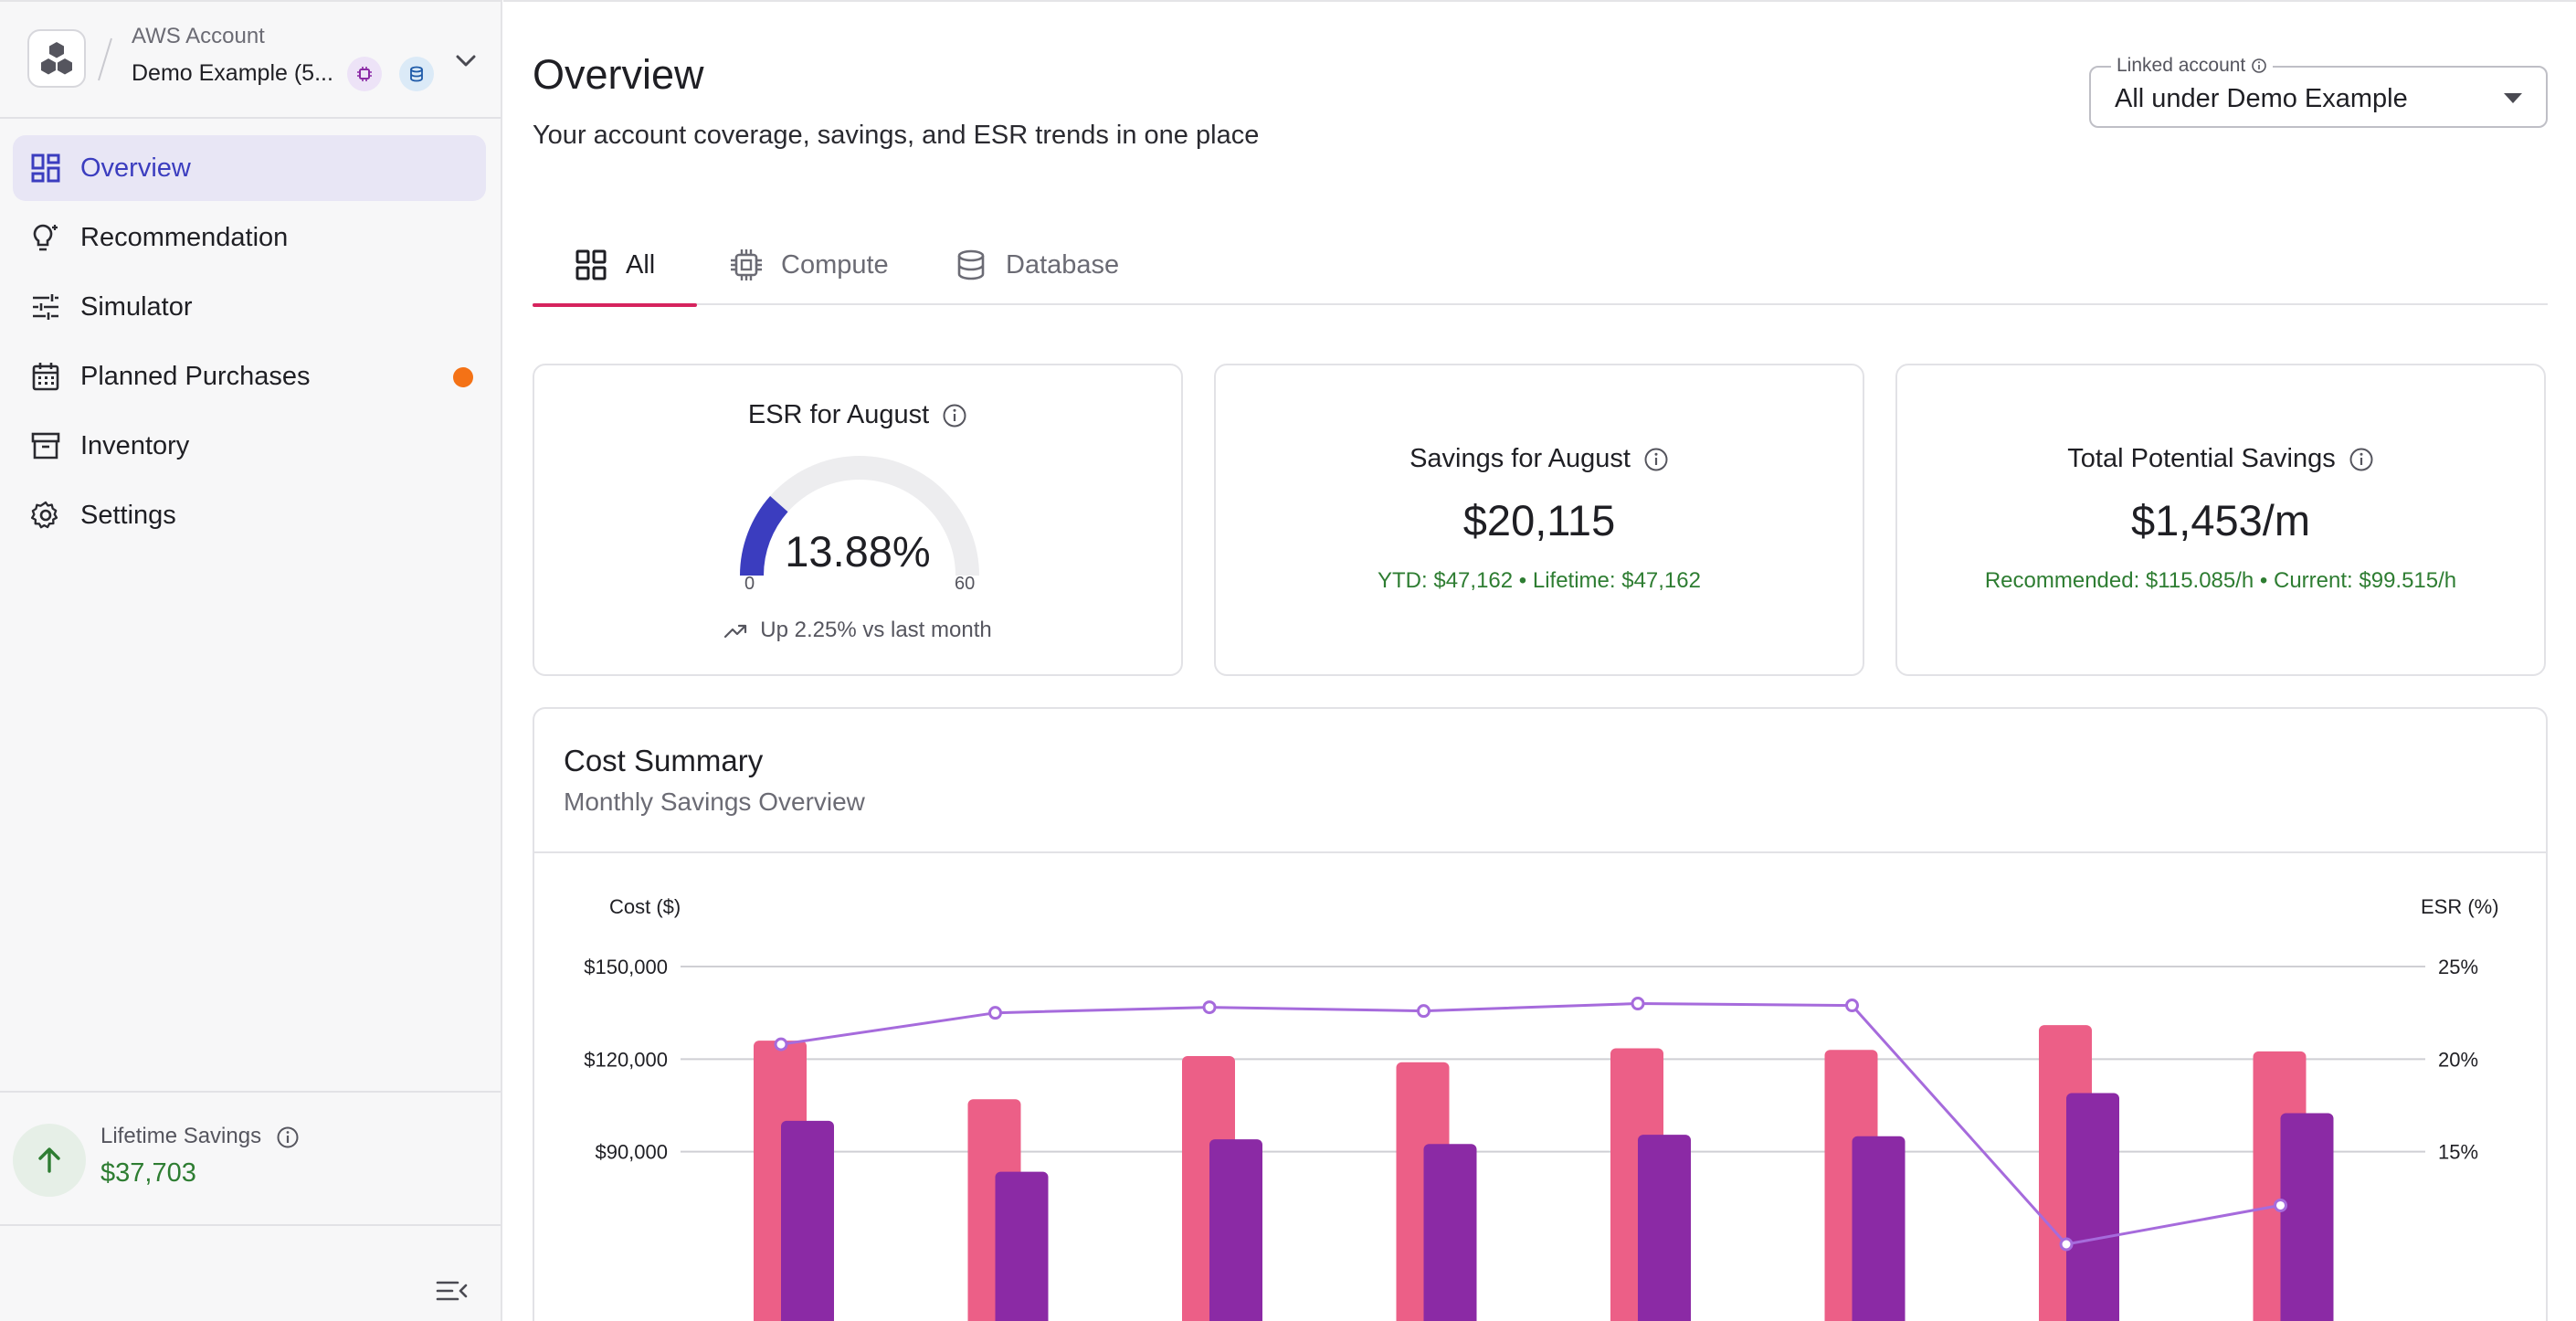 The image size is (2576, 1321). I want to click on lifetime-savings-panel: Lifetime Savings $37,703, so click(250, 1158).